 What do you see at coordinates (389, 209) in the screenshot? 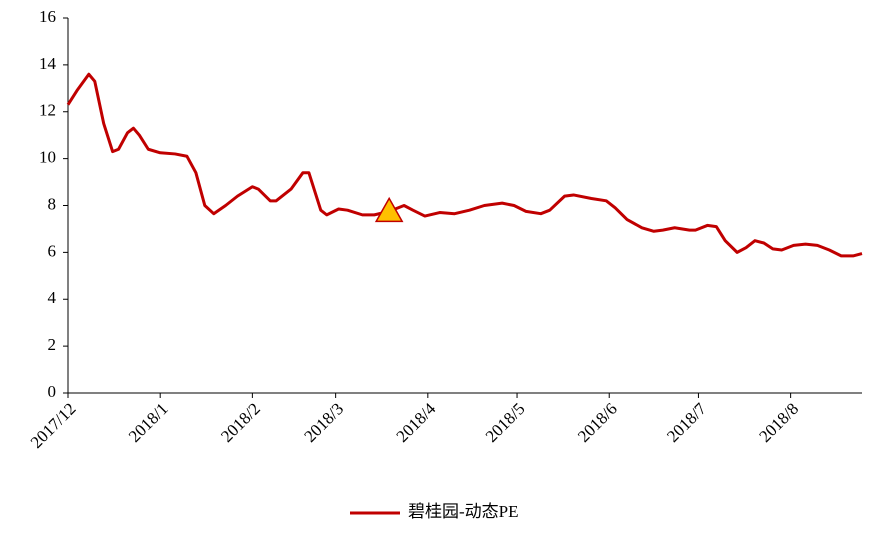
I see `highlight-marker` at bounding box center [389, 209].